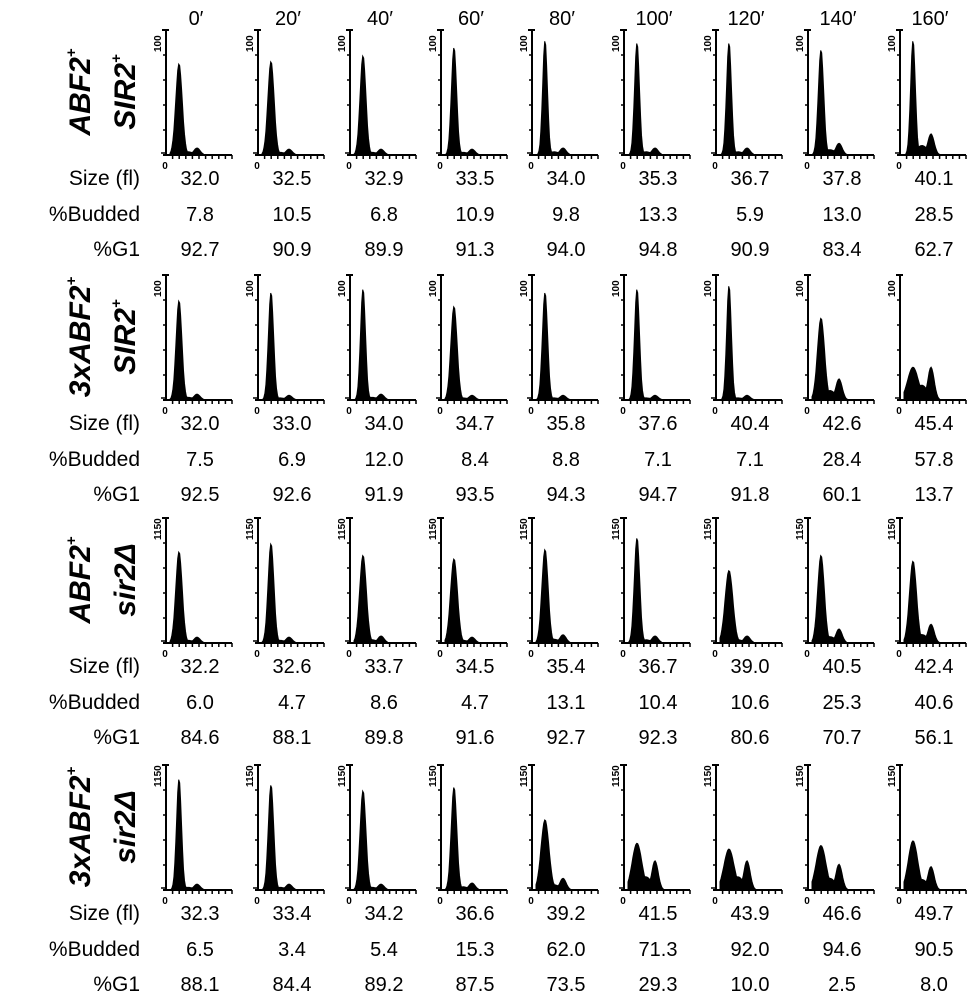 This screenshot has height=1006, width=968. What do you see at coordinates (384, 215) in the screenshot?
I see `budded-value: 6.8` at bounding box center [384, 215].